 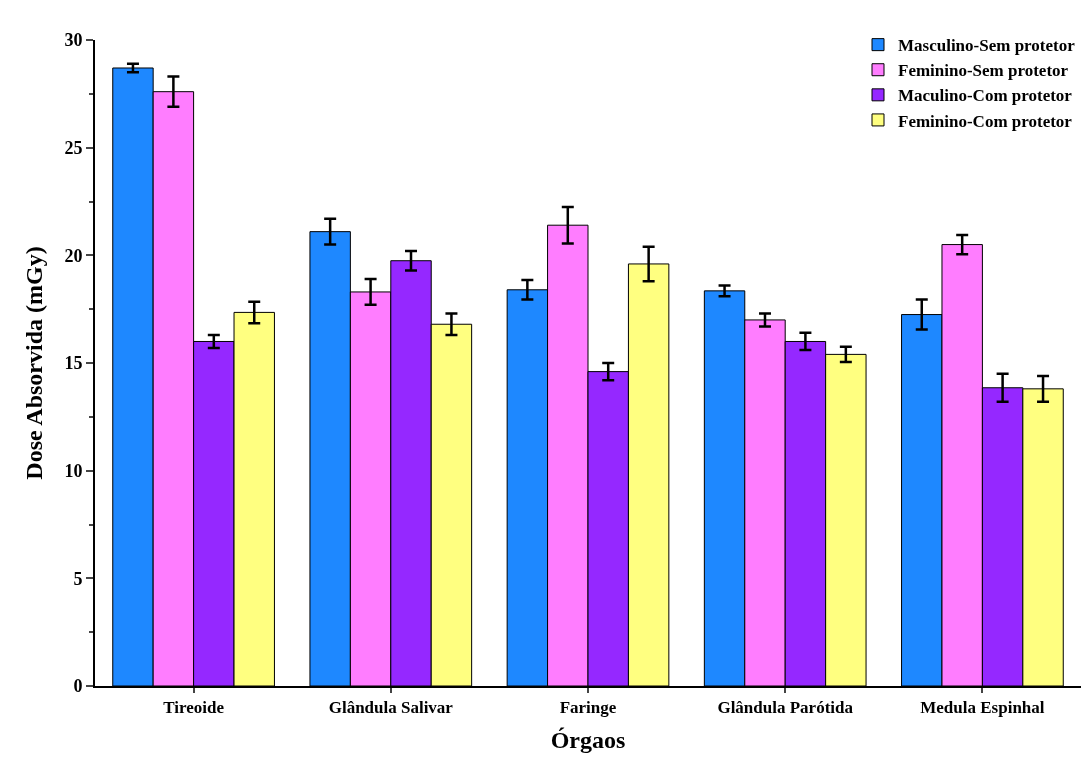 What do you see at coordinates (985, 121) in the screenshot?
I see `legend-label: Feminino-Com protetor` at bounding box center [985, 121].